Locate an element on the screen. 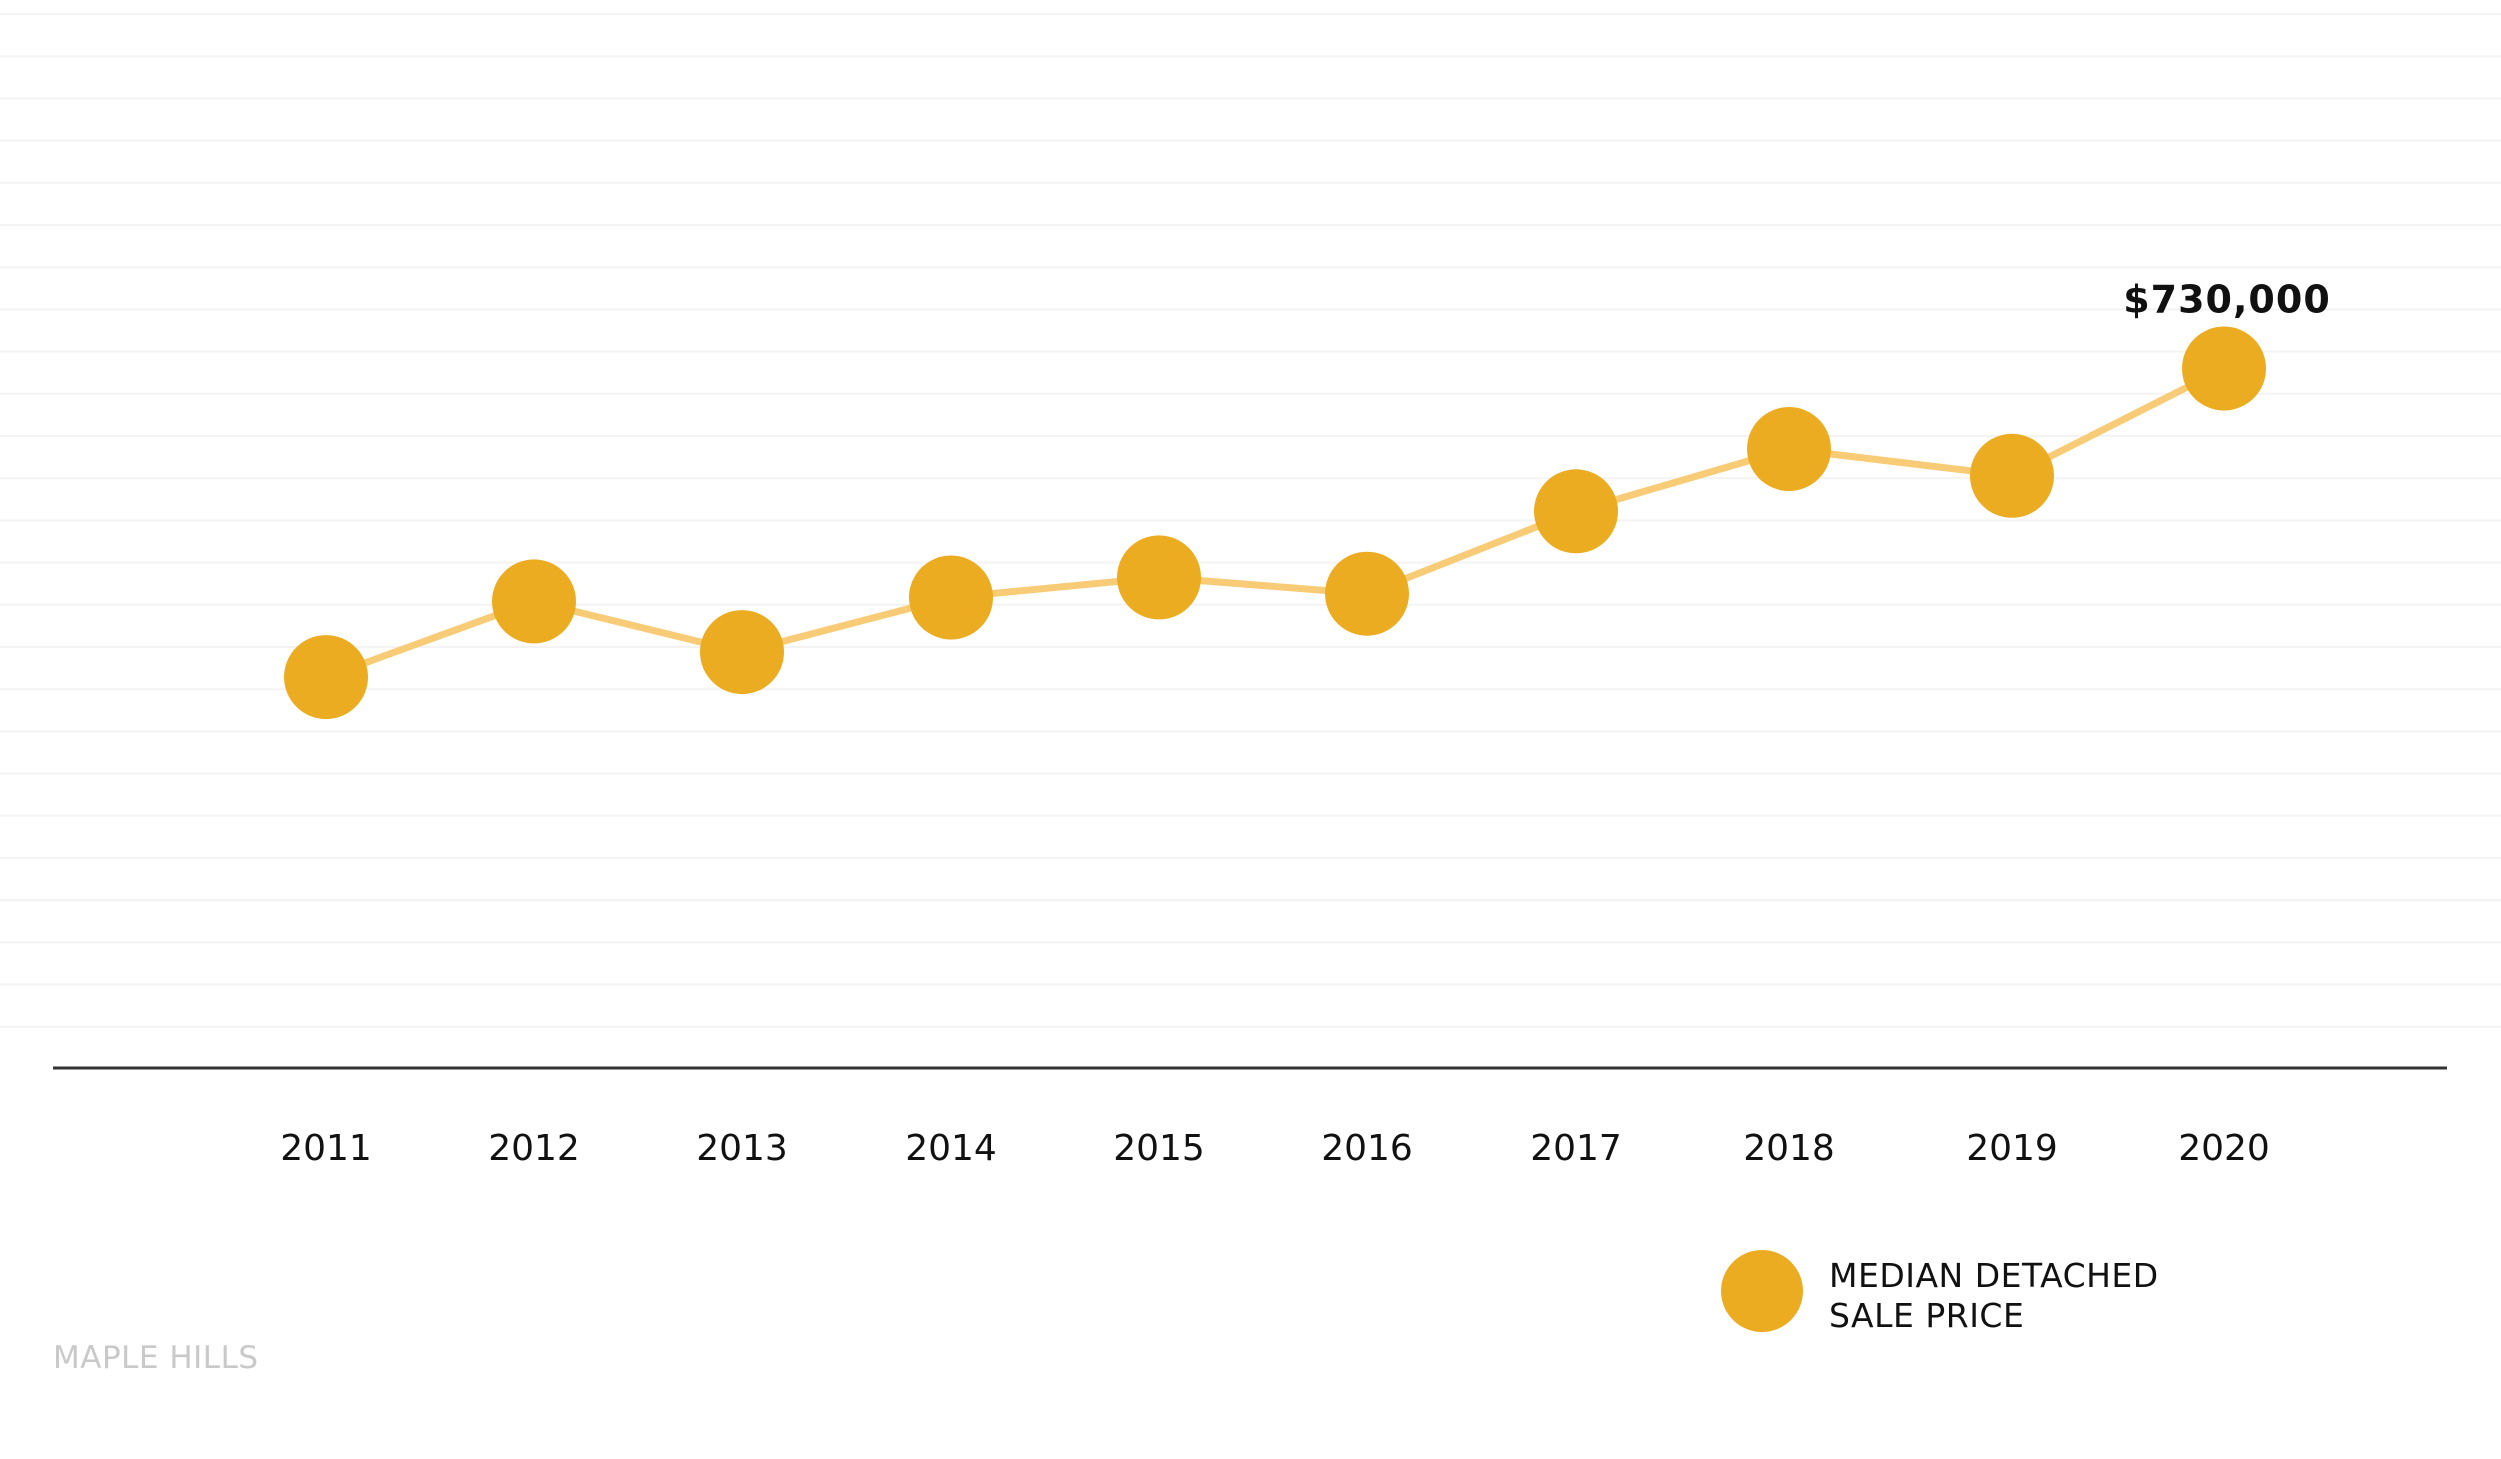  footer-brand: MAPLE HILLS is located at coordinates (156, 1358).